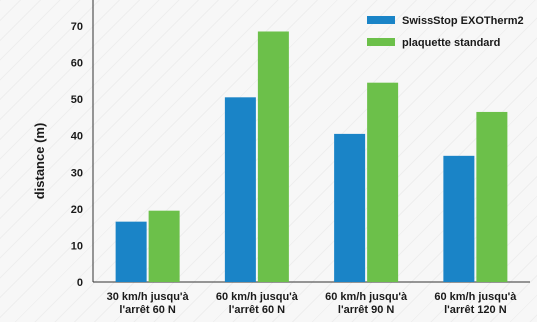  Describe the element at coordinates (77, 137) in the screenshot. I see `y-tick-label: 40` at that location.